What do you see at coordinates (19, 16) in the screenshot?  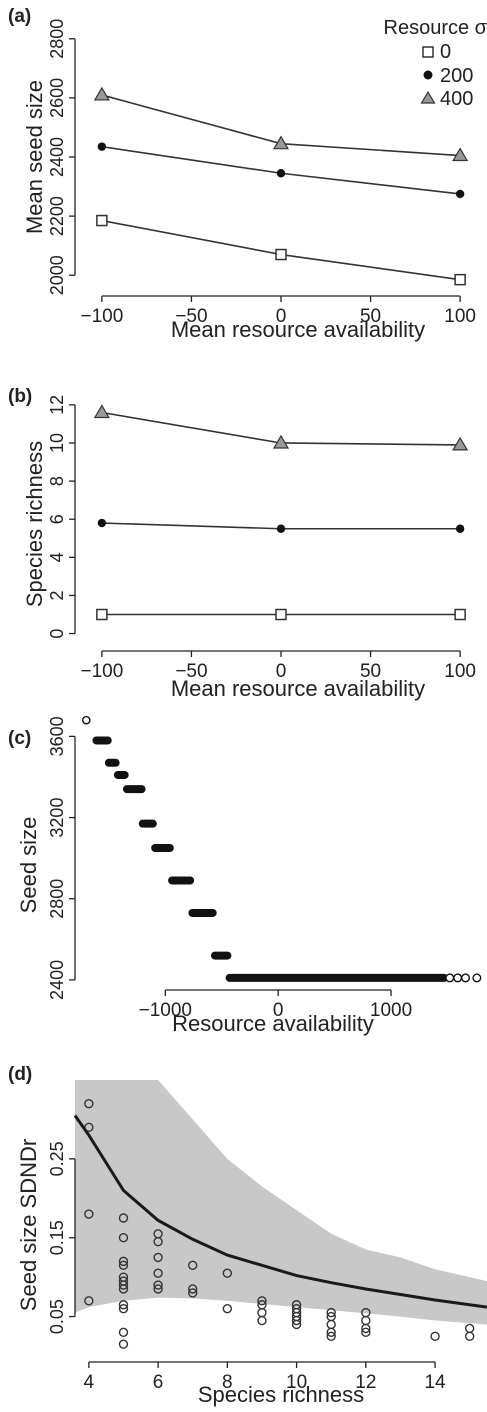 I see `panel-a-label: (a)` at bounding box center [19, 16].